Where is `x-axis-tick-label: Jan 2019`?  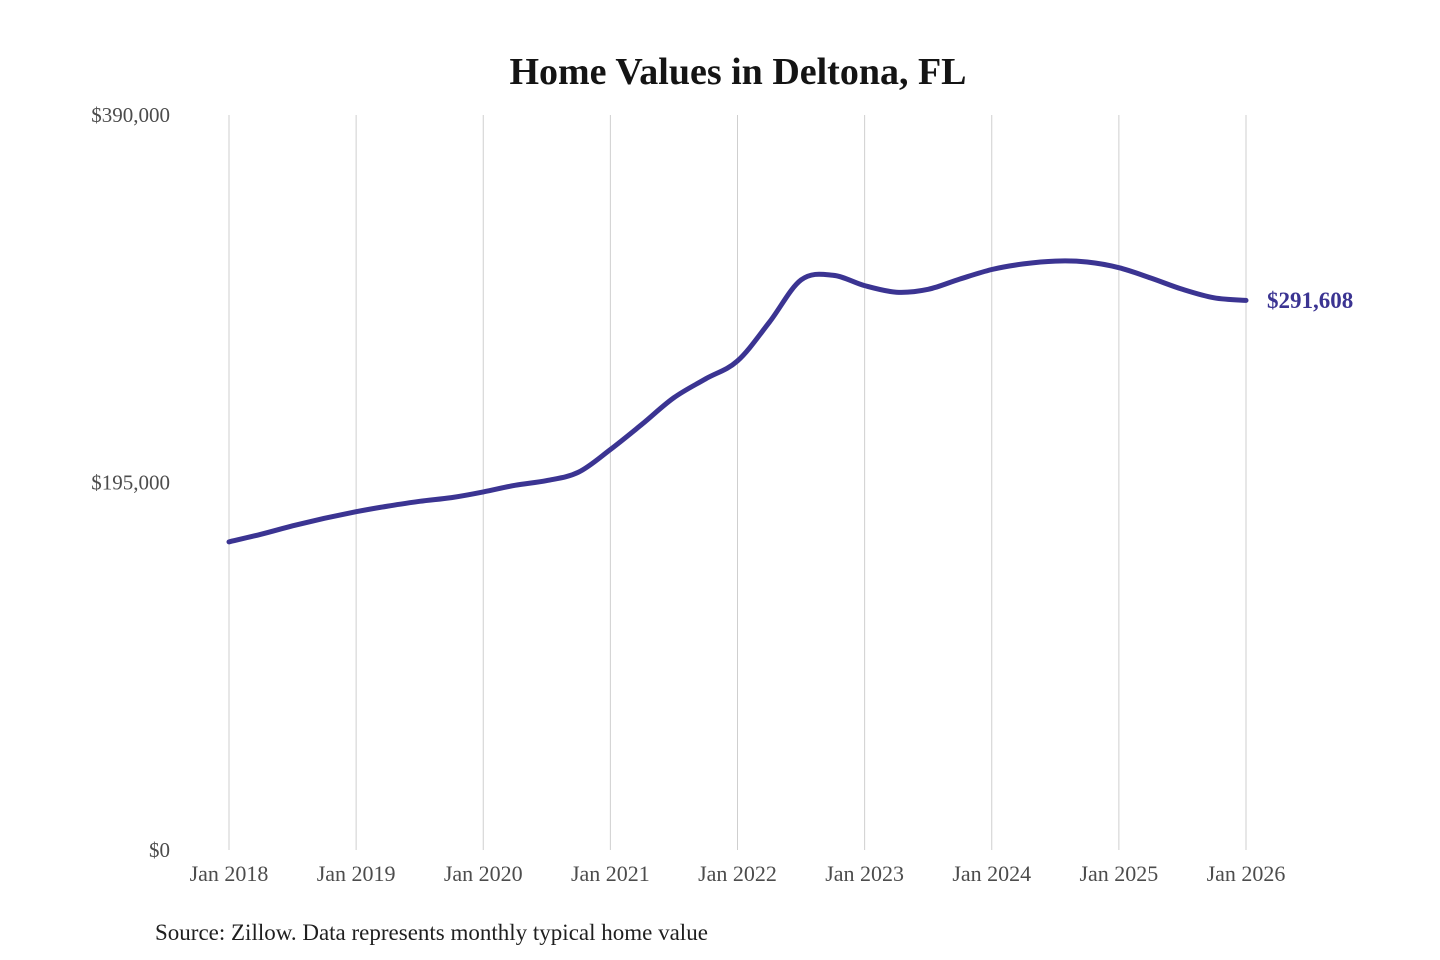 x-axis-tick-label: Jan 2019 is located at coordinates (356, 873).